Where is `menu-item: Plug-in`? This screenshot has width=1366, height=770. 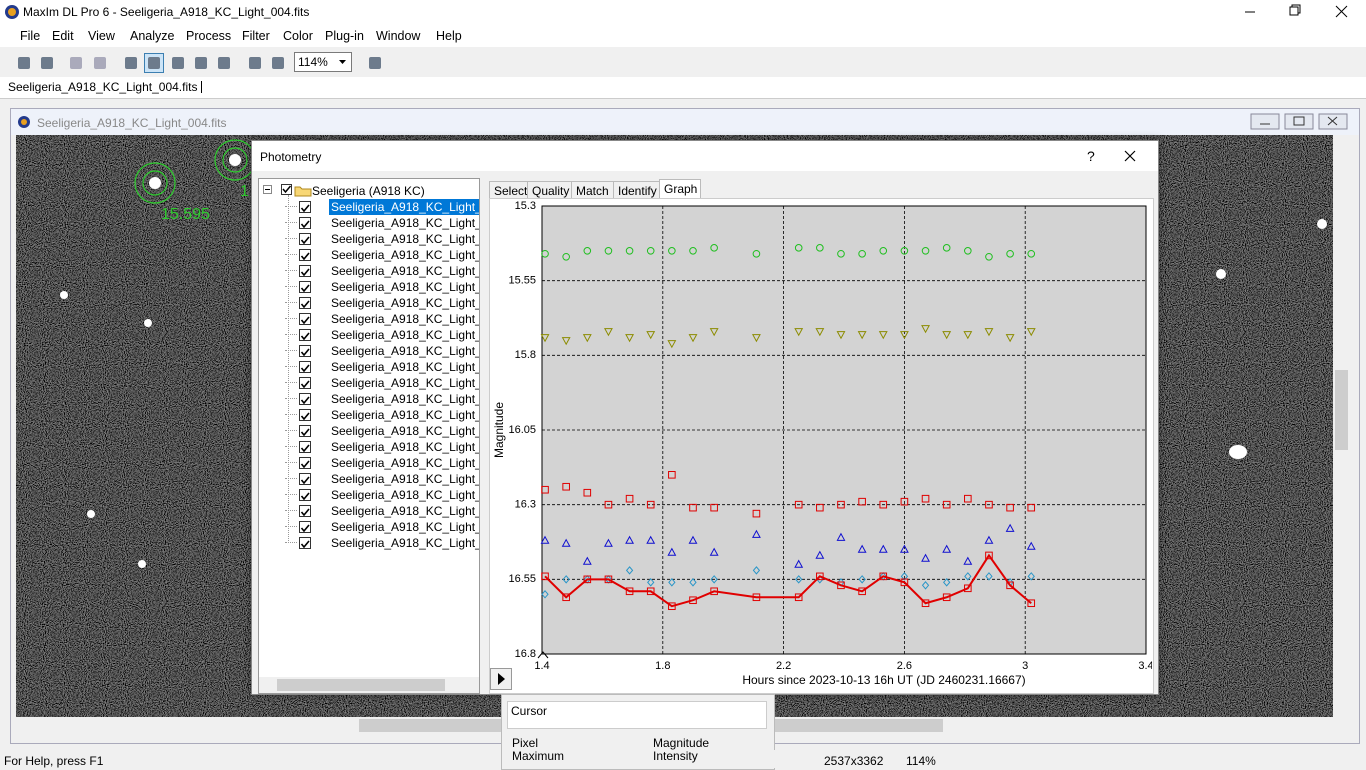 menu-item: Plug-in is located at coordinates (344, 36).